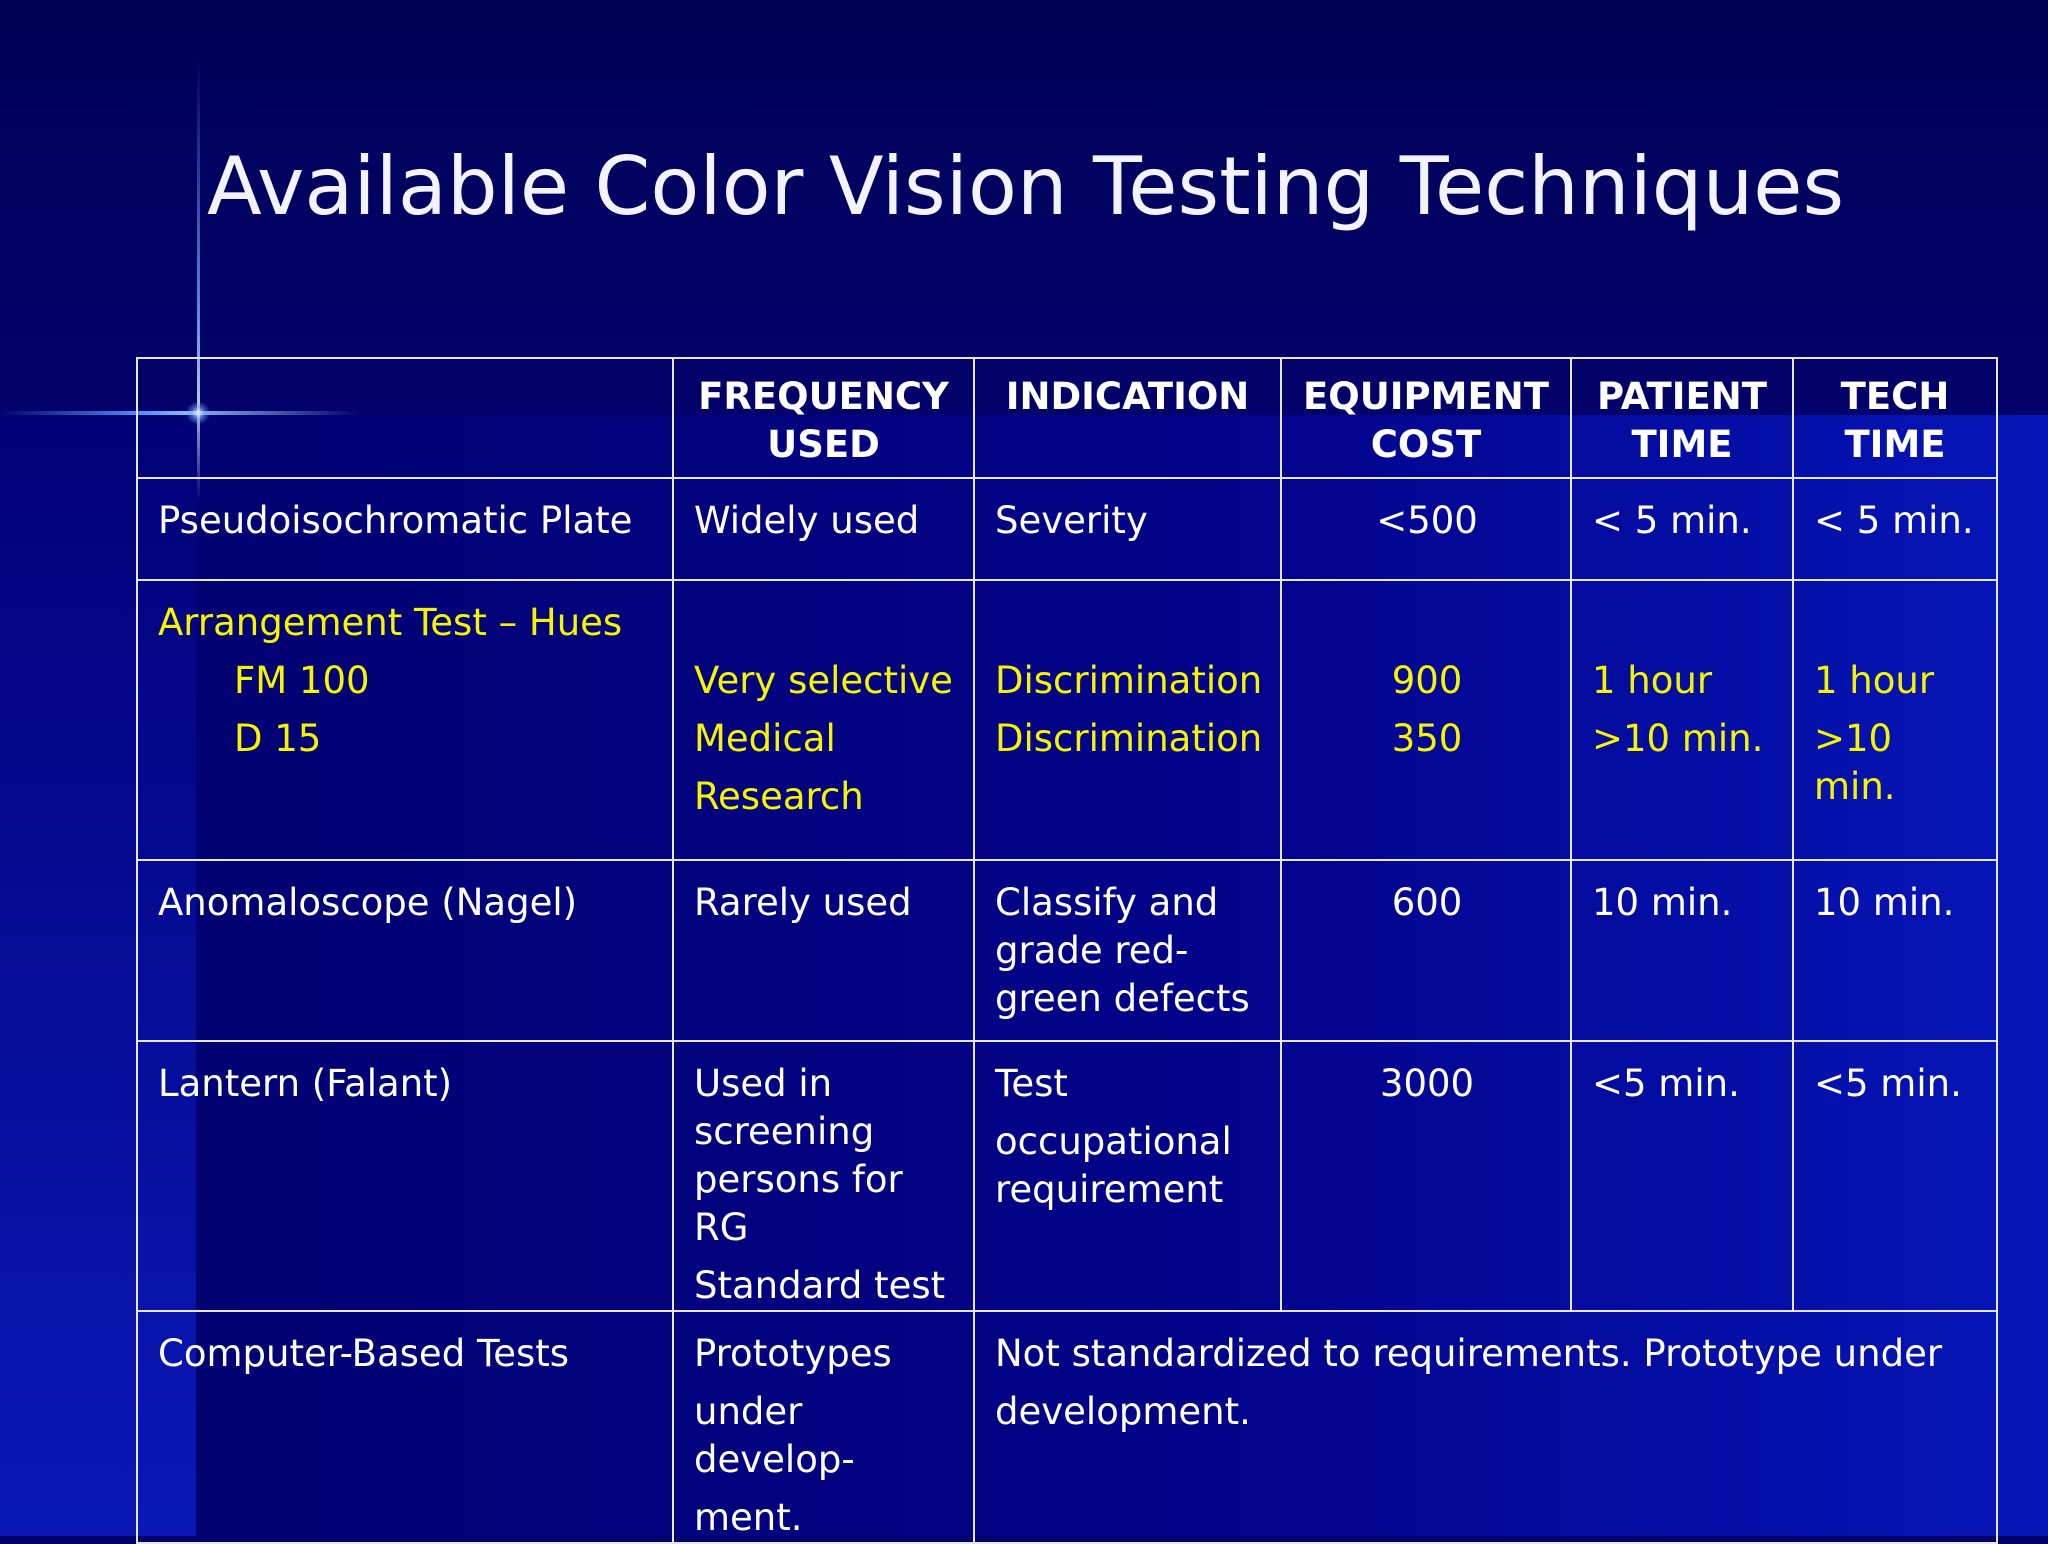  What do you see at coordinates (1682, 396) in the screenshot?
I see `header-patient-line1: PATIENT` at bounding box center [1682, 396].